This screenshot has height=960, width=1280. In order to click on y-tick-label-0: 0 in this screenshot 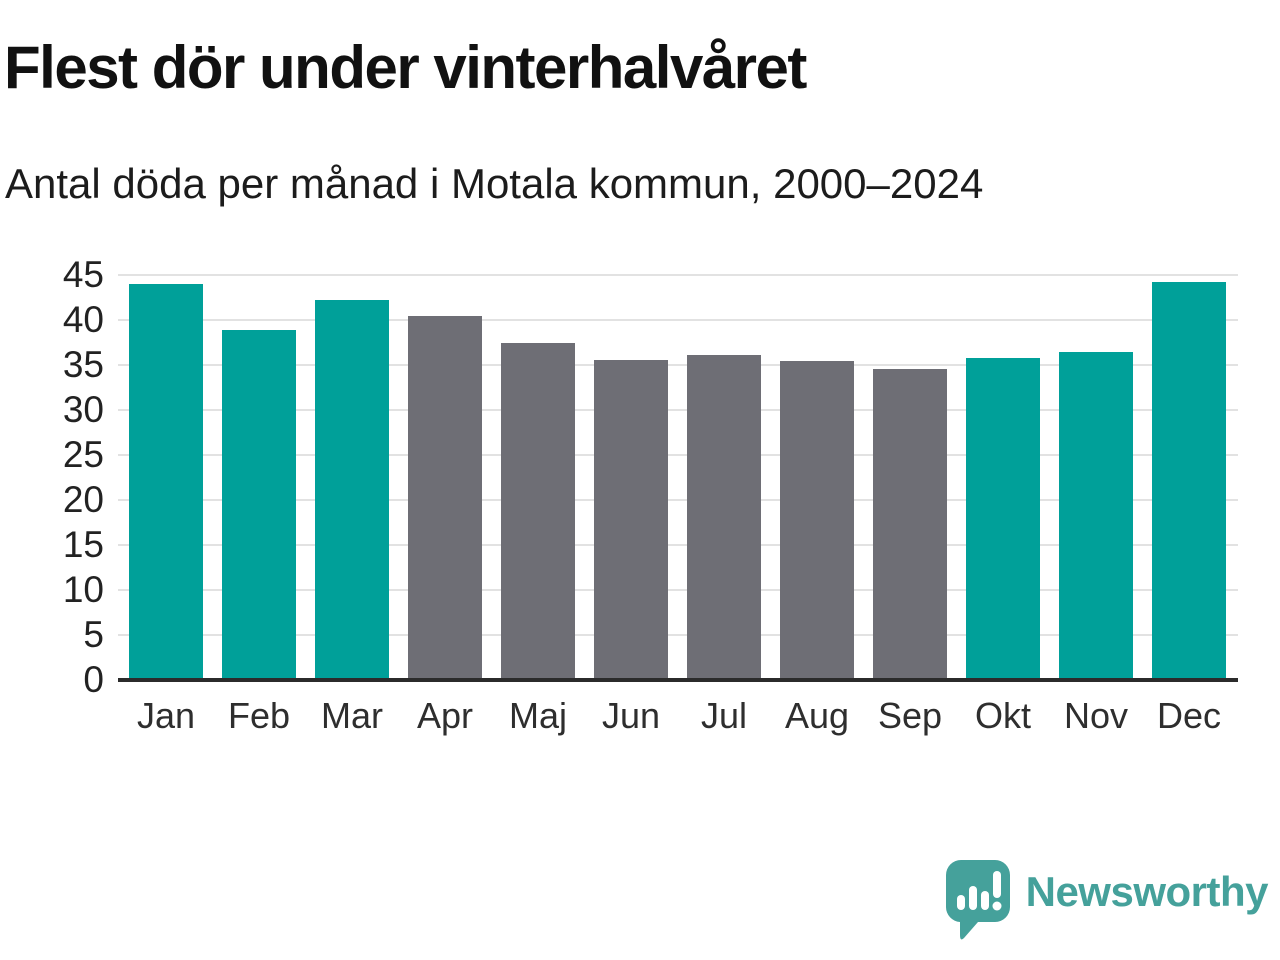, I will do `click(93, 679)`.